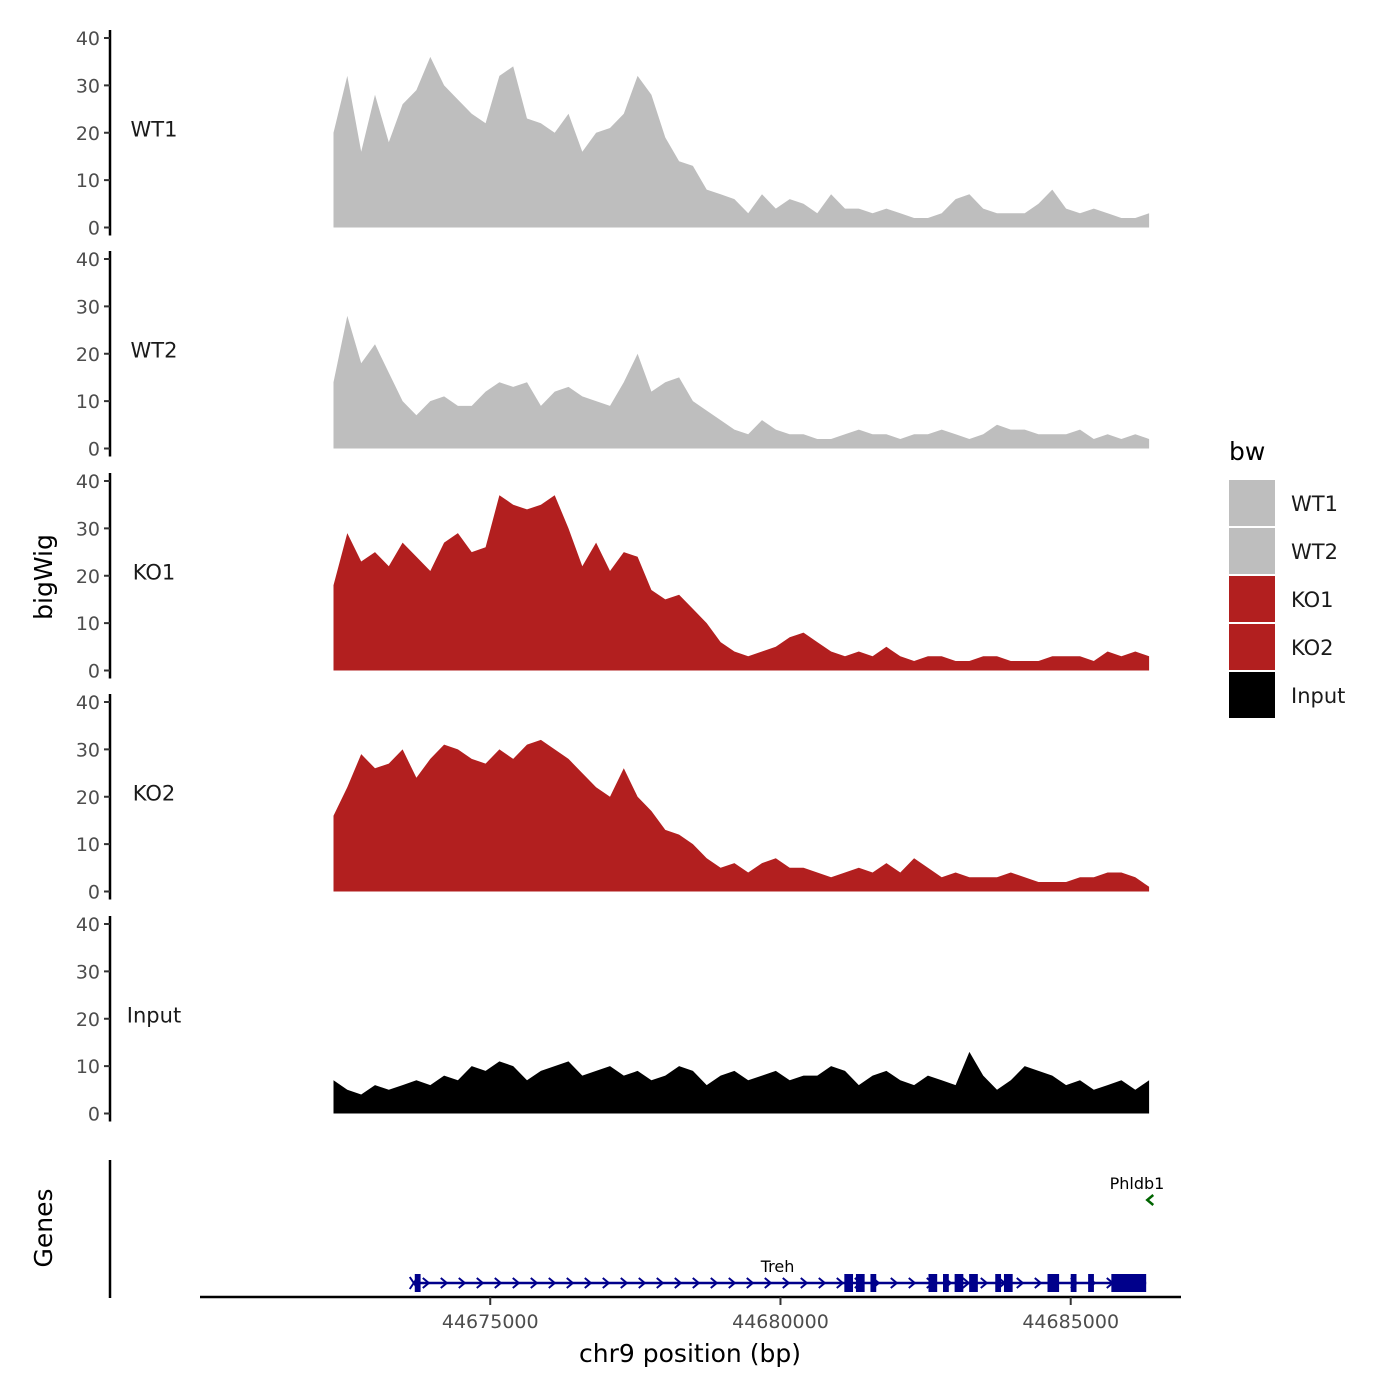 The height and width of the screenshot is (1400, 1400). What do you see at coordinates (690, 1353) in the screenshot?
I see `x-axis-title: chr9 position (bp)` at bounding box center [690, 1353].